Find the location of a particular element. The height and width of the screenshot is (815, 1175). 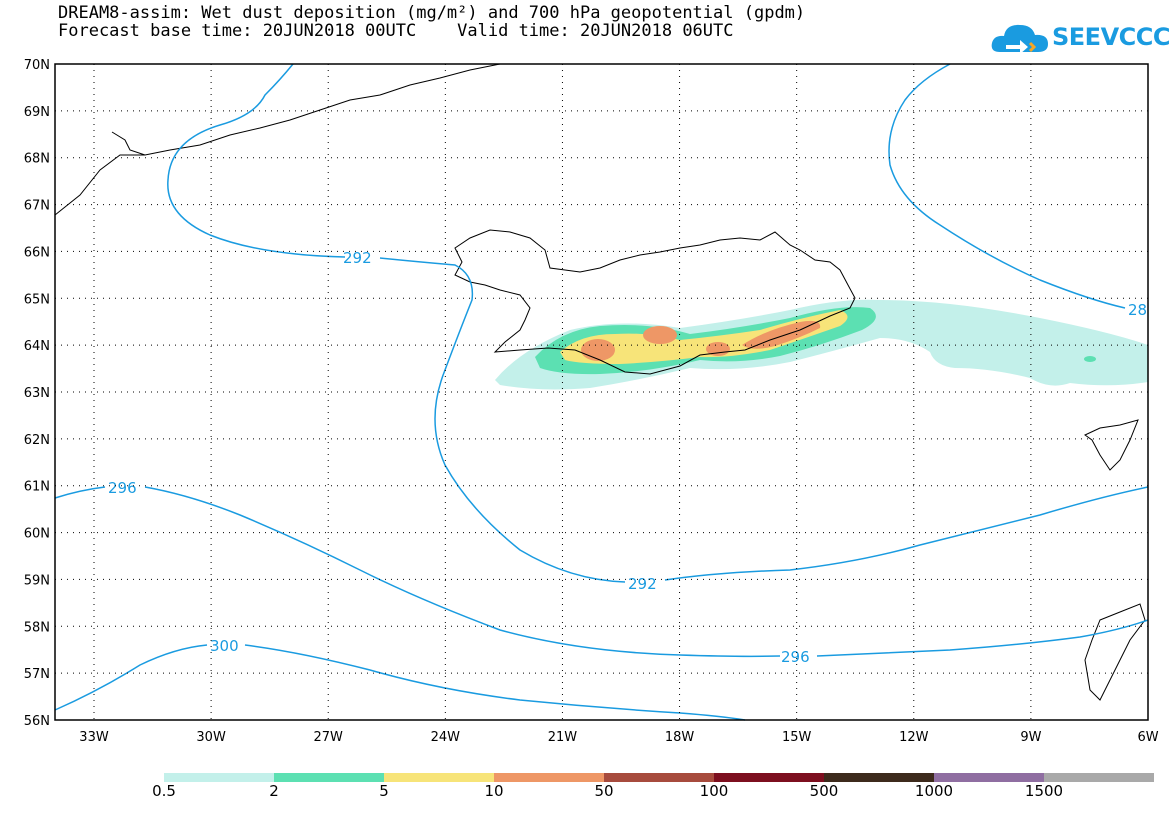

dust-level-10-d is located at coordinates (781, 334).